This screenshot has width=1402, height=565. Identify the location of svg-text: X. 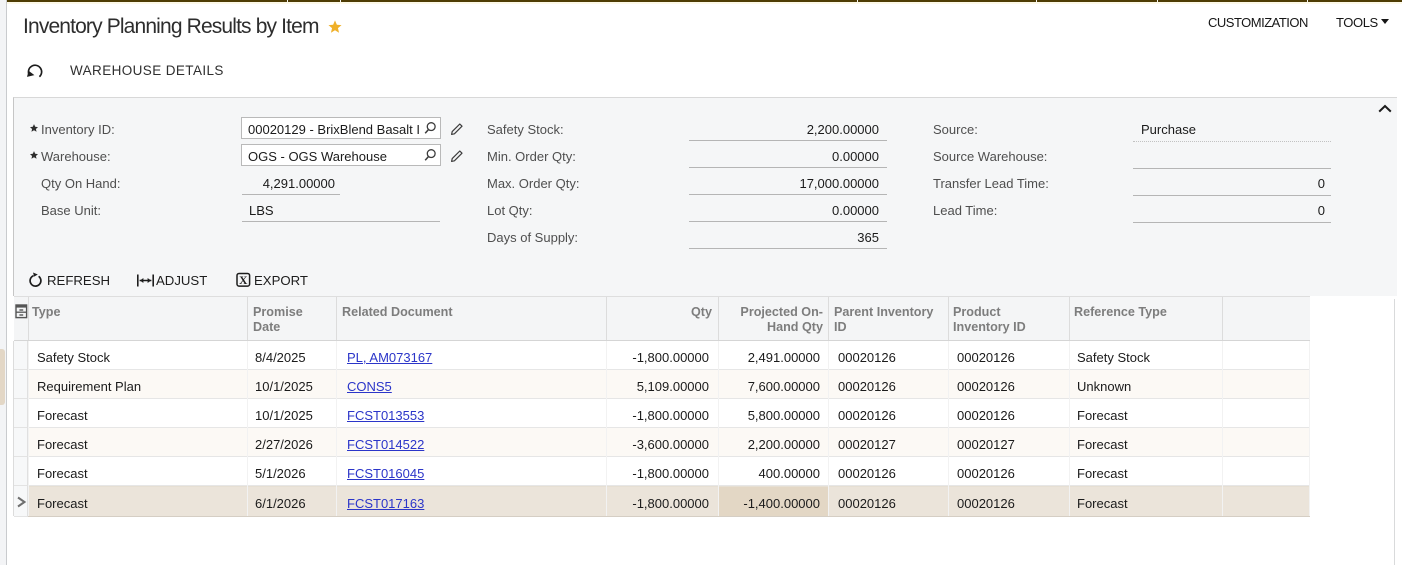
(243, 281).